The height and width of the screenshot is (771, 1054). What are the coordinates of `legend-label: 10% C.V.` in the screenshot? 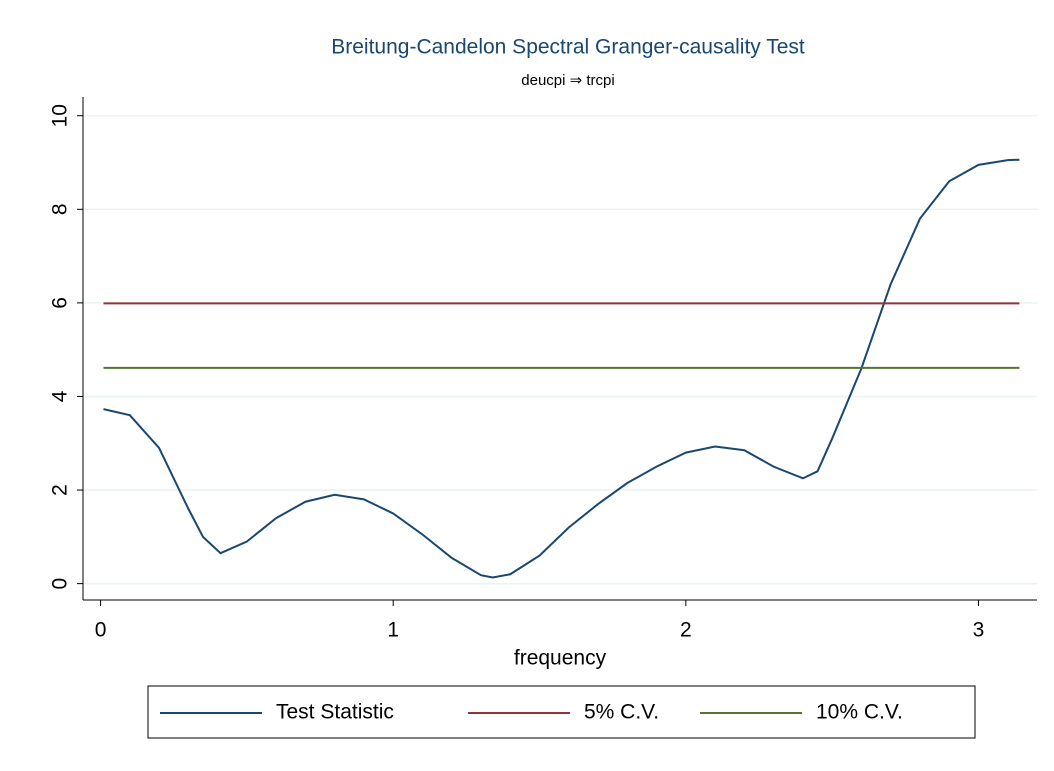 It's located at (859, 712).